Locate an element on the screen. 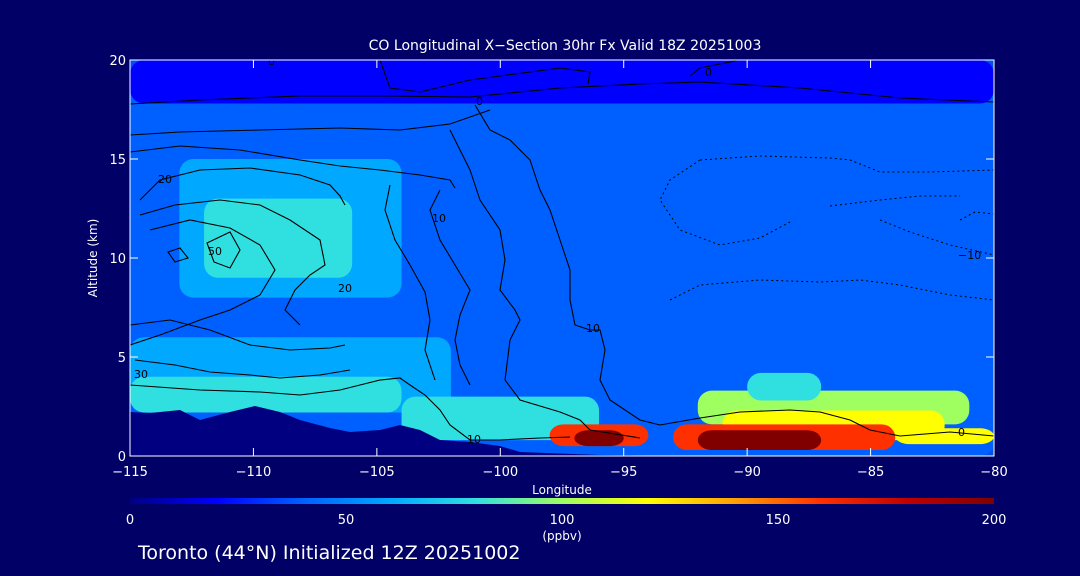  y-tick-label: 10 is located at coordinates (117, 259).